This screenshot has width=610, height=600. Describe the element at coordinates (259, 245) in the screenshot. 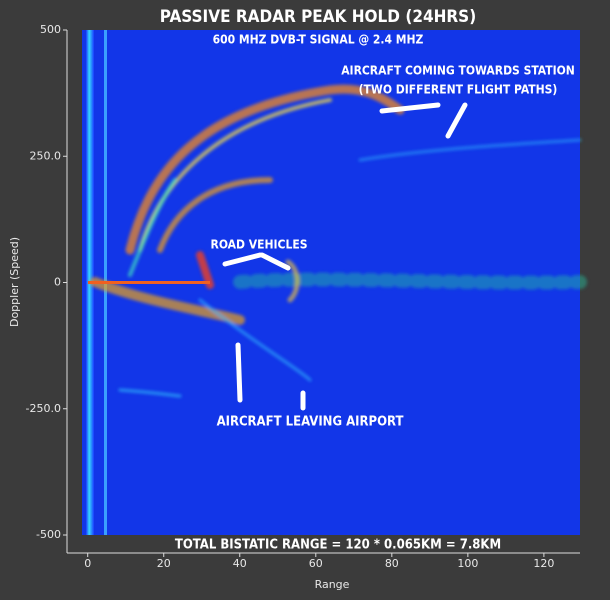

I see `annotation: ROAD VEHICLES` at that location.